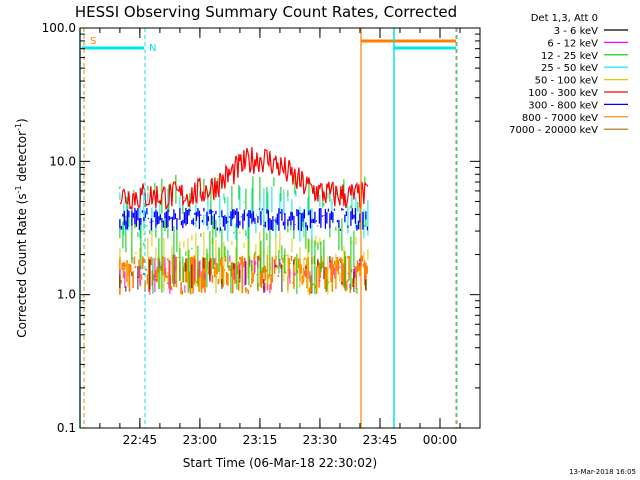  Describe the element at coordinates (66, 295) in the screenshot. I see `y-tick-label: 1.0` at that location.